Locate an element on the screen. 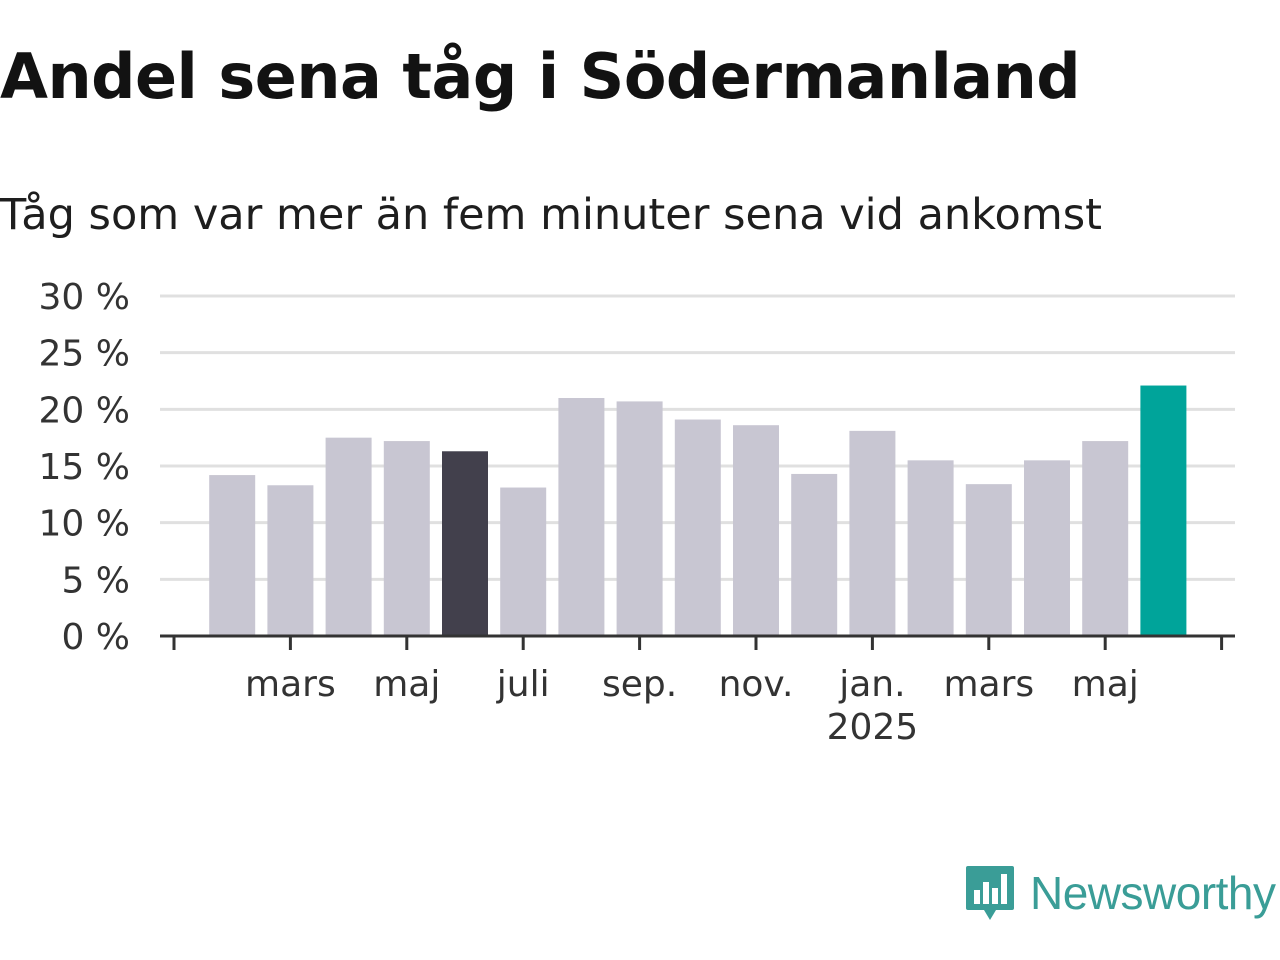 The height and width of the screenshot is (960, 1280). x-tick-year-label: 2025 is located at coordinates (873, 727).